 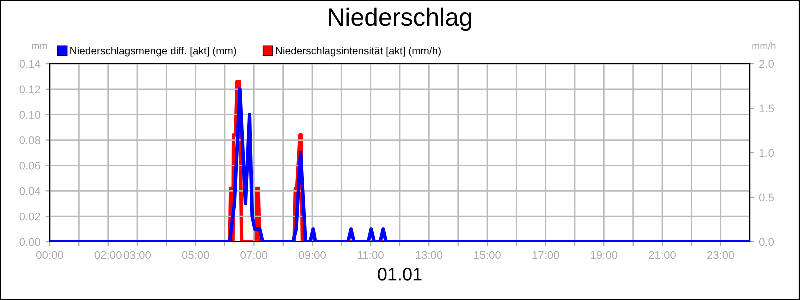 What do you see at coordinates (766, 242) in the screenshot?
I see `y2-tick-label: 0.0` at bounding box center [766, 242].